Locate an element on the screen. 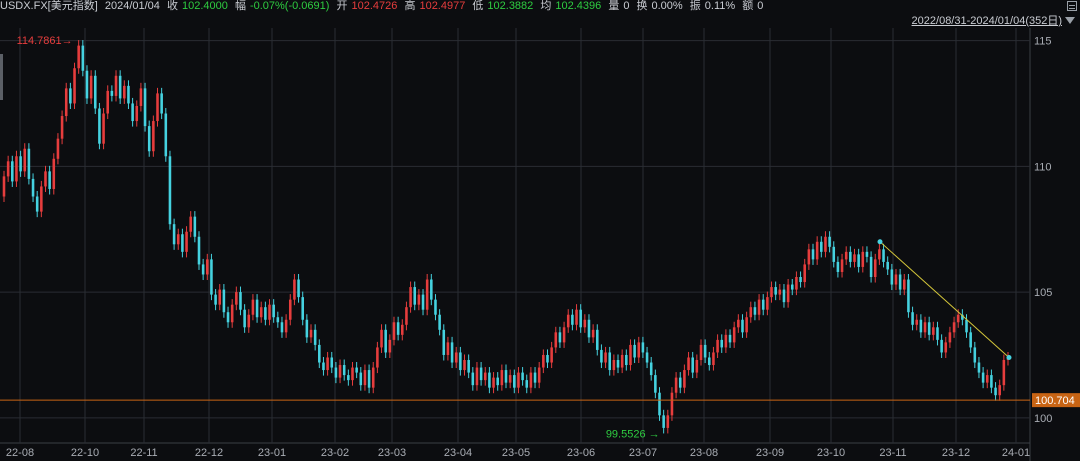 The height and width of the screenshot is (461, 1080). amount-value: 0 is located at coordinates (760, 6).